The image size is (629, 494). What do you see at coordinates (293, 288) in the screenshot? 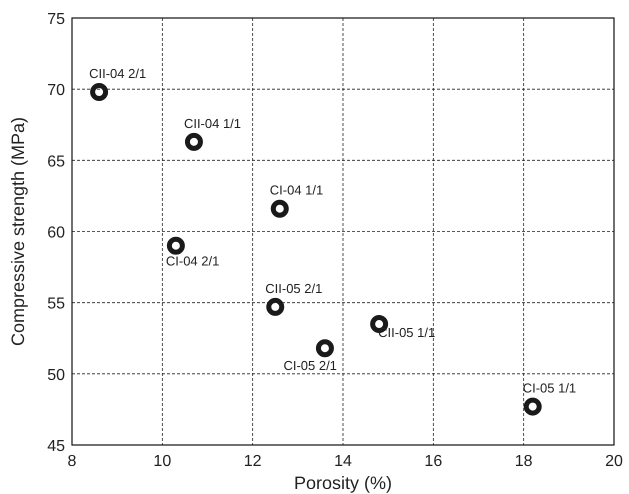
I see `annotation: CII-05 2/1` at bounding box center [293, 288].